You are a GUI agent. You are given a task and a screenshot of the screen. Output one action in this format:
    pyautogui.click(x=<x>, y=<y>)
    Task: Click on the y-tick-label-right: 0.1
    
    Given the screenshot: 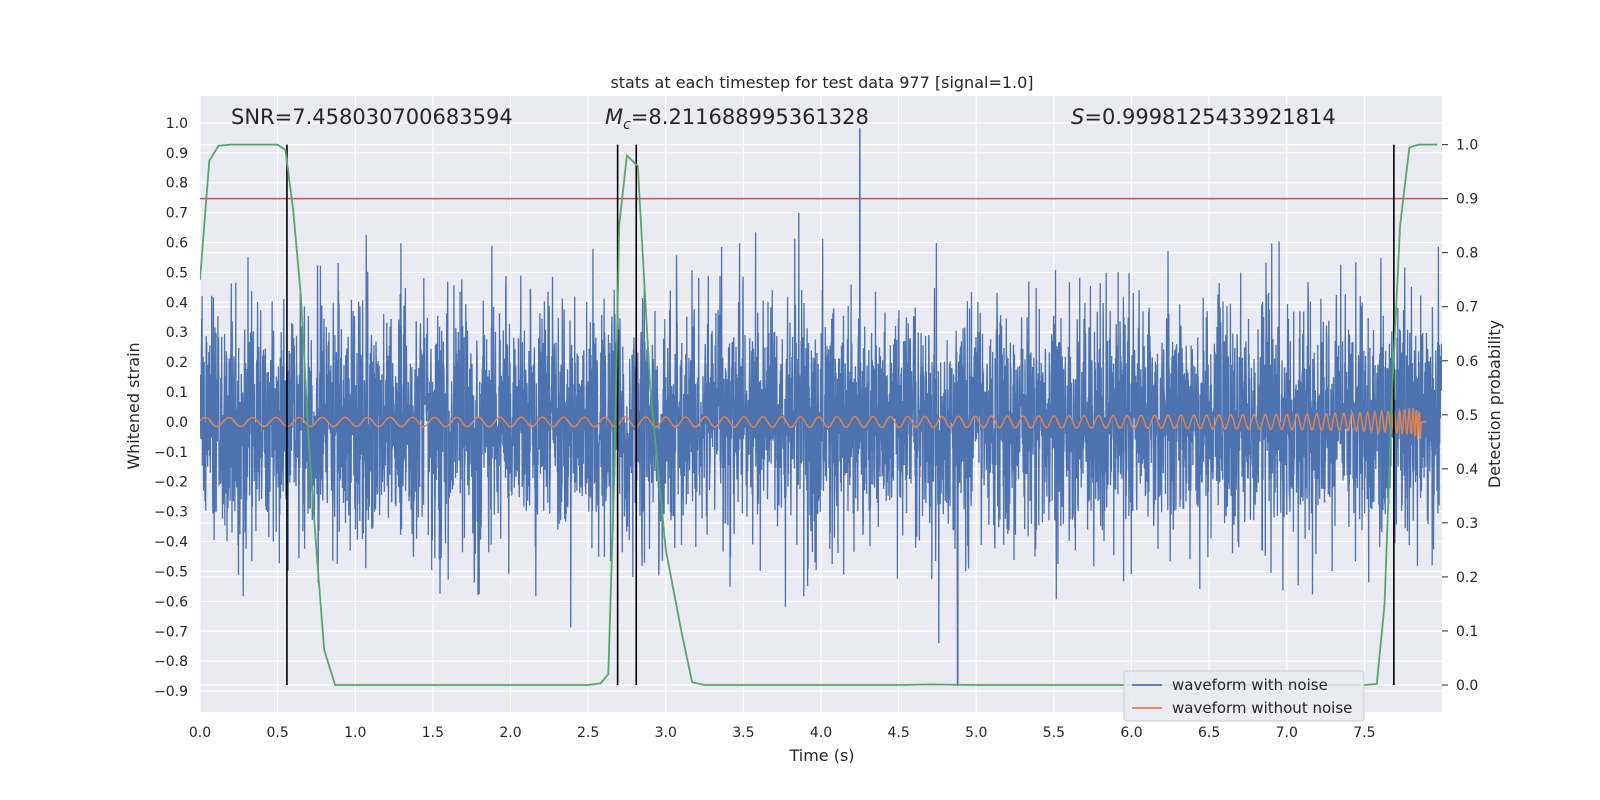 What is the action you would take?
    pyautogui.click(x=1467, y=632)
    